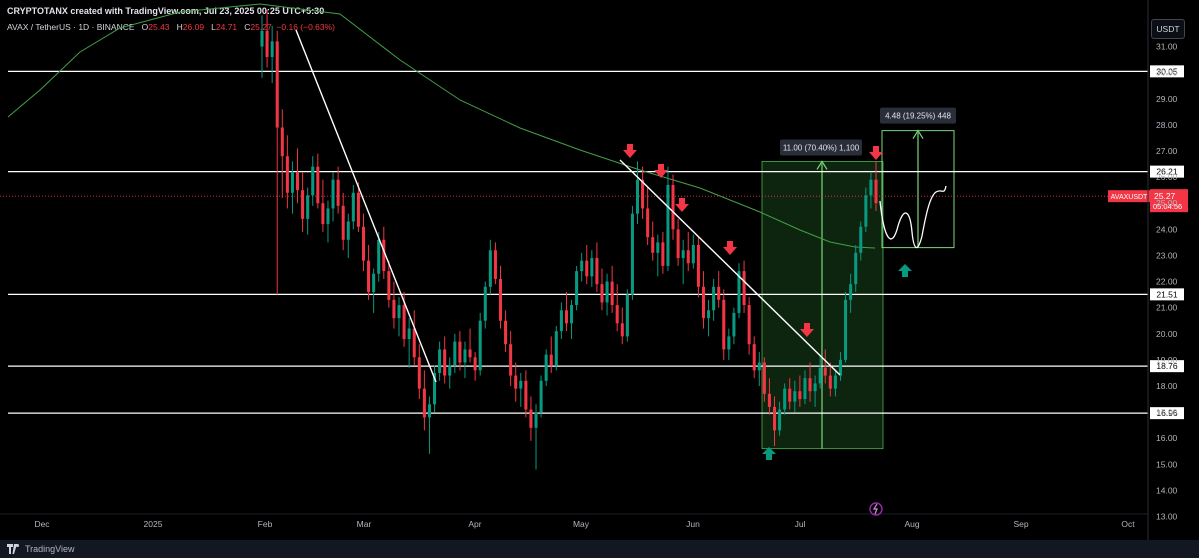  What do you see at coordinates (474, 524) in the screenshot?
I see `x-tick-label: Apr` at bounding box center [474, 524].